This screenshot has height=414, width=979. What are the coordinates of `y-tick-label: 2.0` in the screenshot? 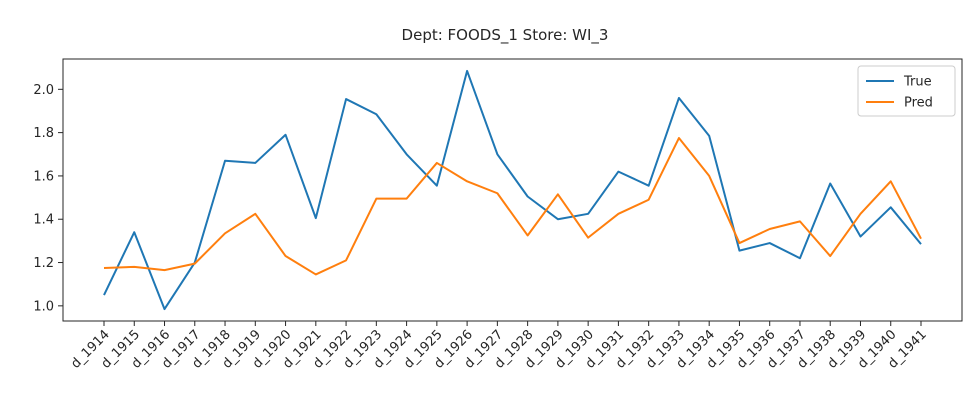 It's located at (43, 90).